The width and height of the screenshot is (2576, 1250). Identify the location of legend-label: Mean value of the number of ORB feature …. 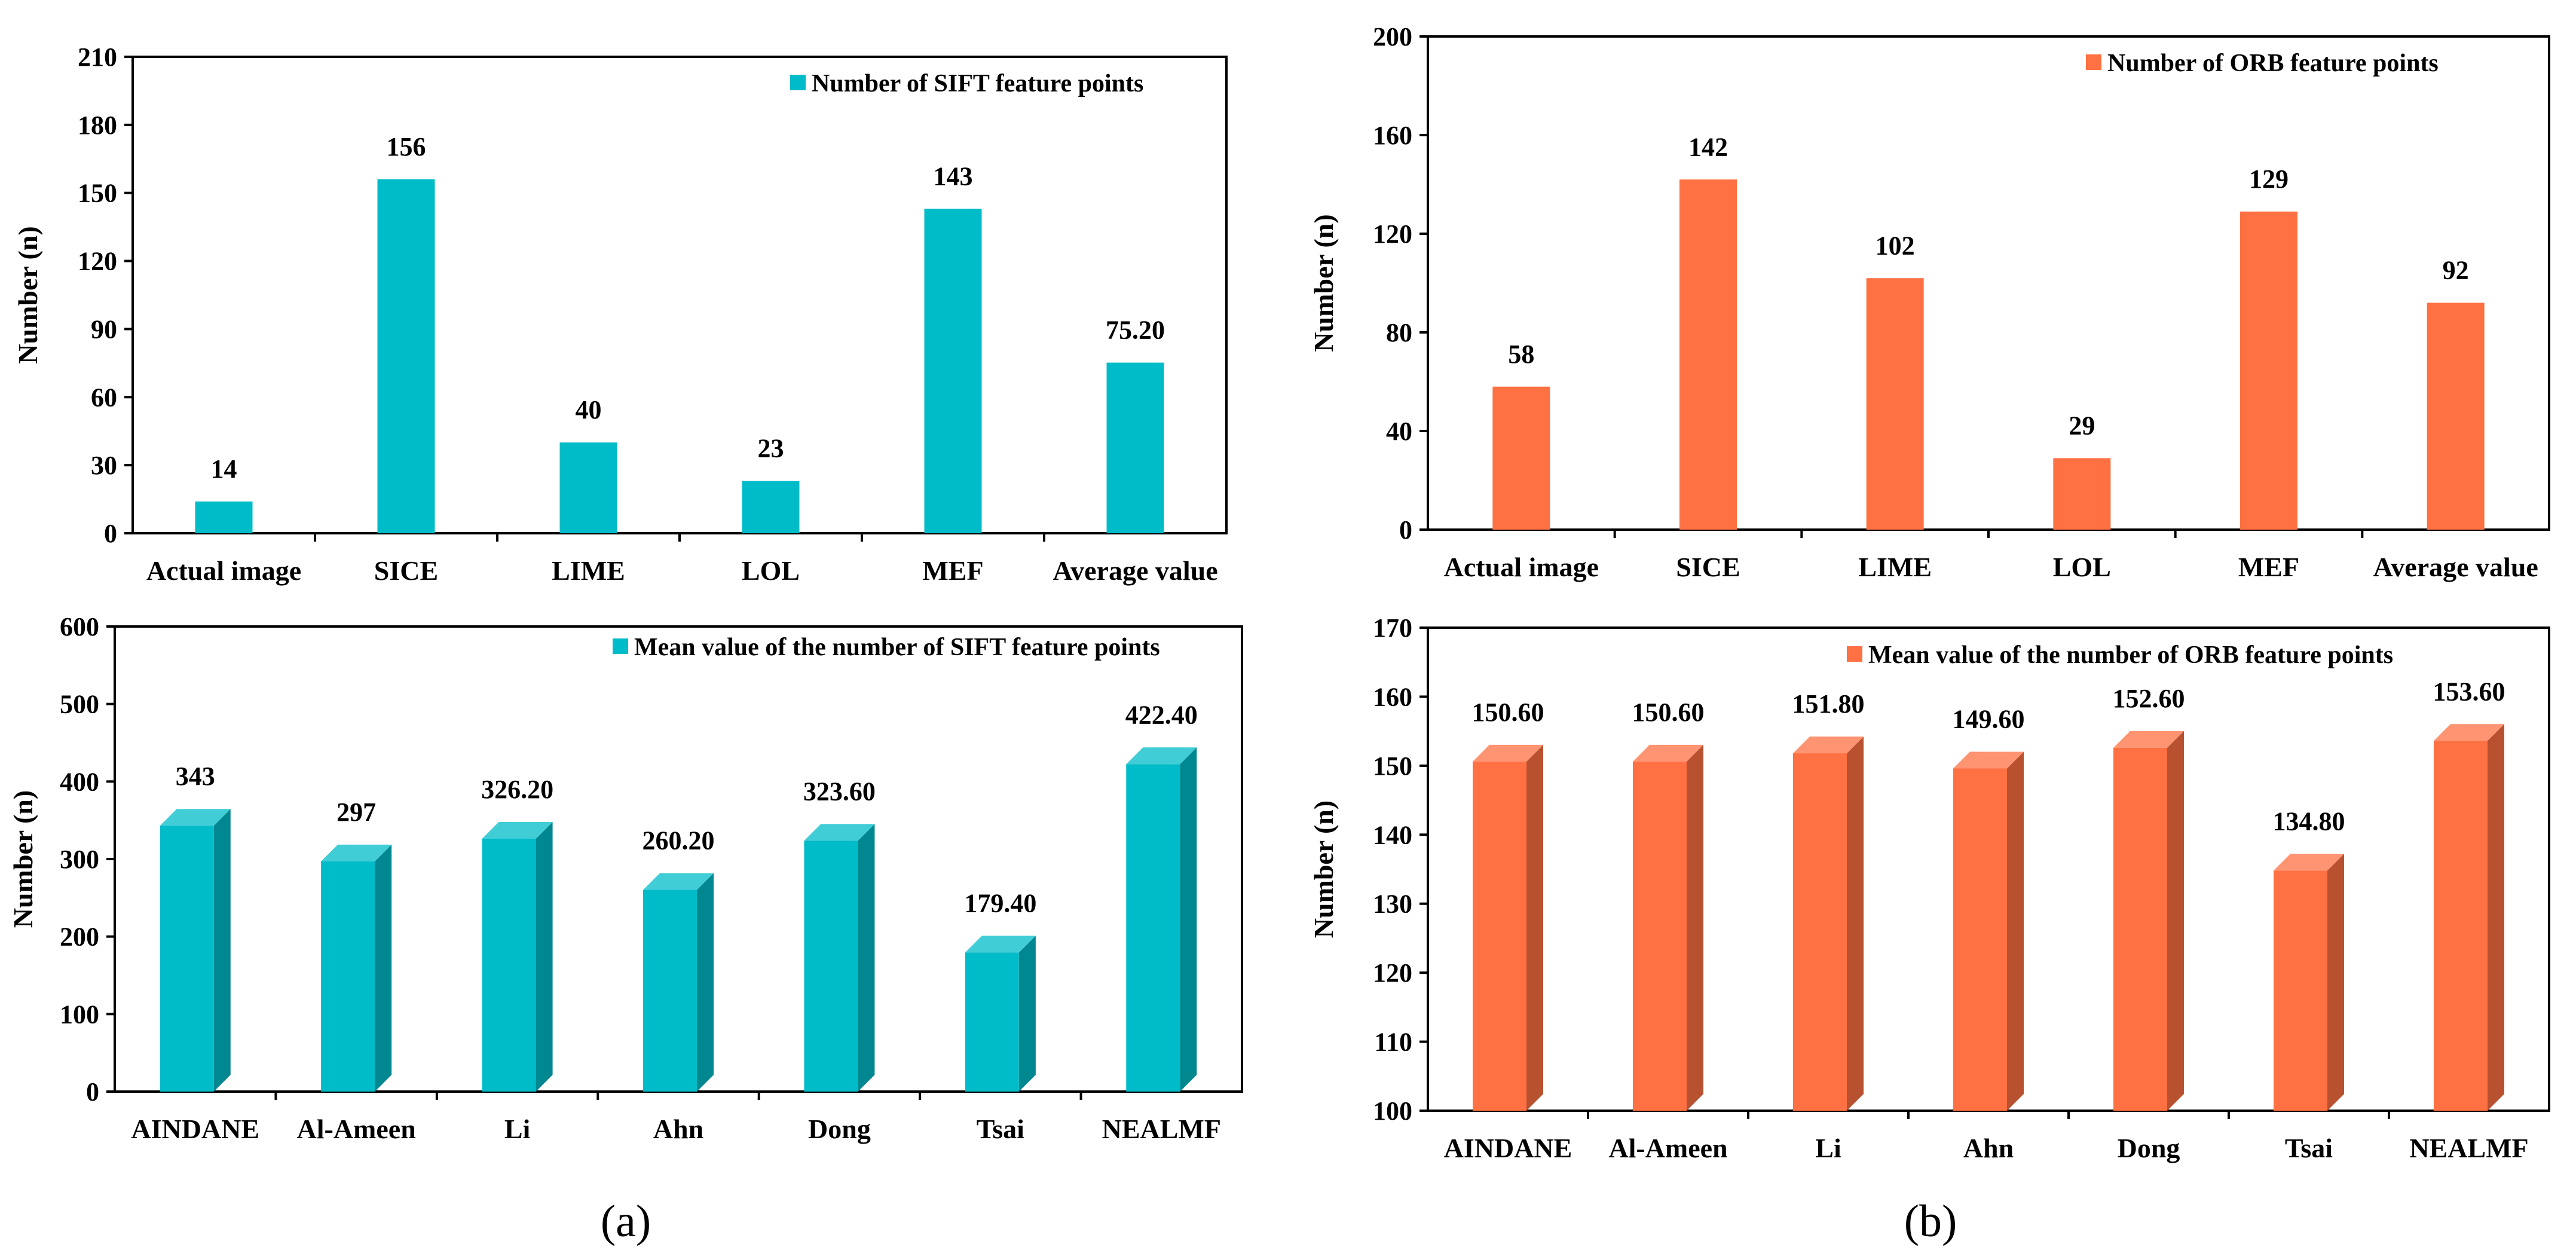
(2130, 655).